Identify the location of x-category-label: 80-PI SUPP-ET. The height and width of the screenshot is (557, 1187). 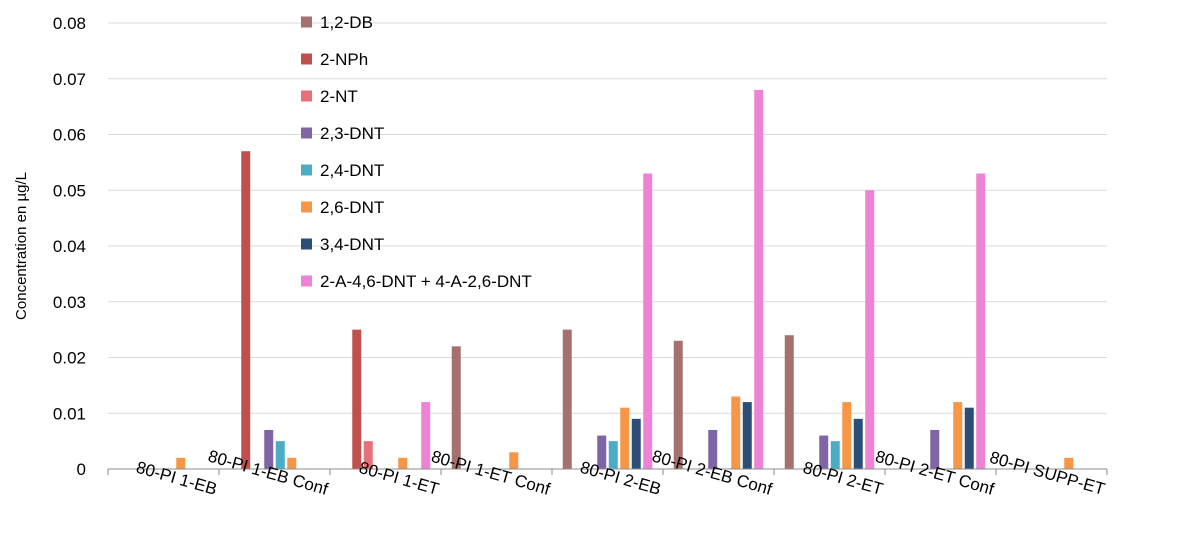
(1047, 473).